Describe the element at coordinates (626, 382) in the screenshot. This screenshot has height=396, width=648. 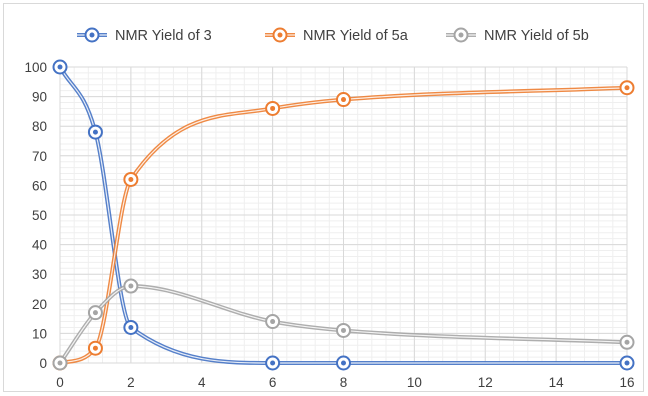
I see `x-tick-label: 16` at that location.